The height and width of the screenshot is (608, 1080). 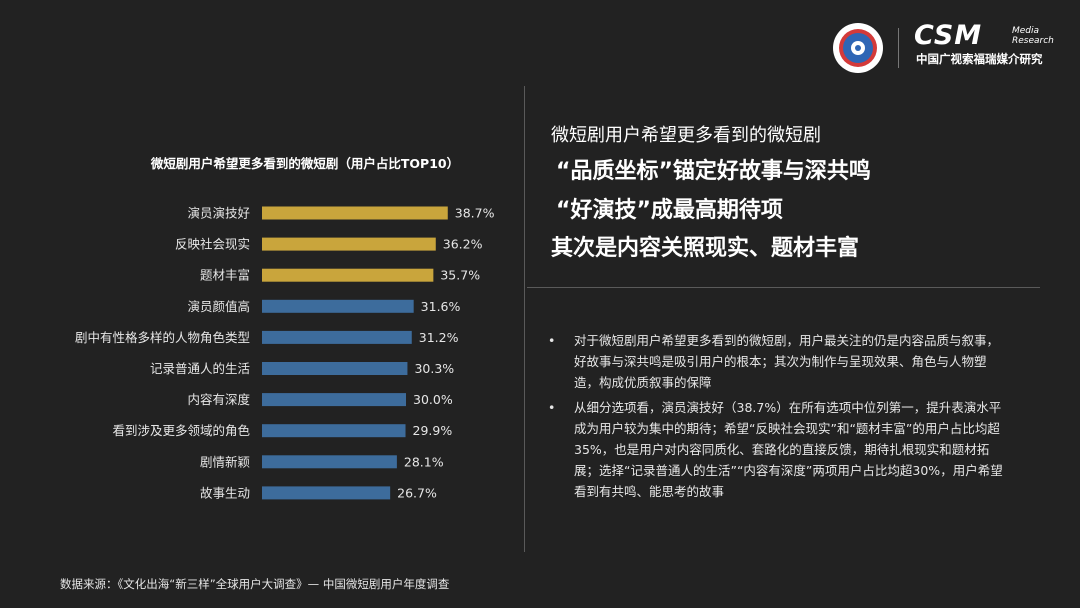 What do you see at coordinates (898, 48) in the screenshot?
I see `logo-divider` at bounding box center [898, 48].